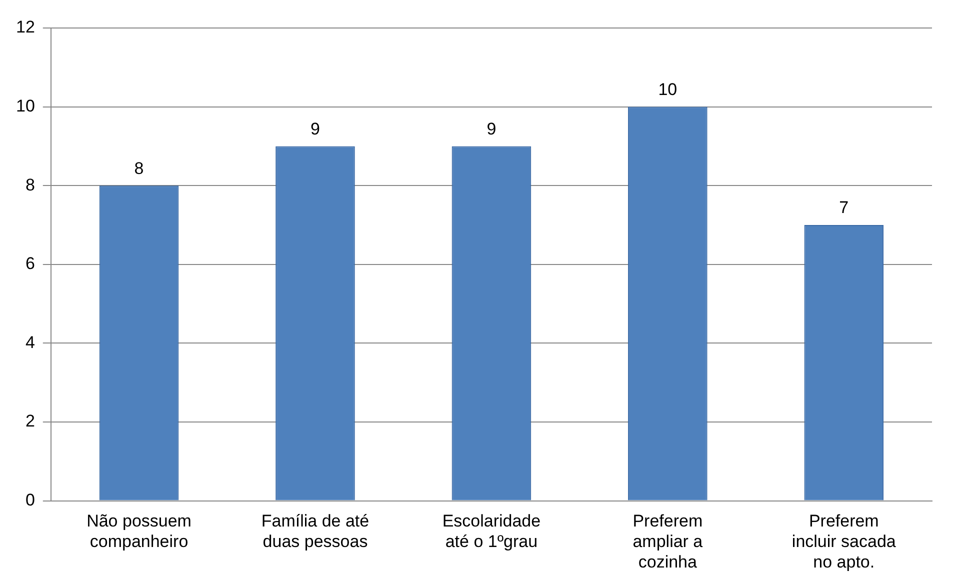  What do you see at coordinates (844, 208) in the screenshot?
I see `data-label: 7` at bounding box center [844, 208].